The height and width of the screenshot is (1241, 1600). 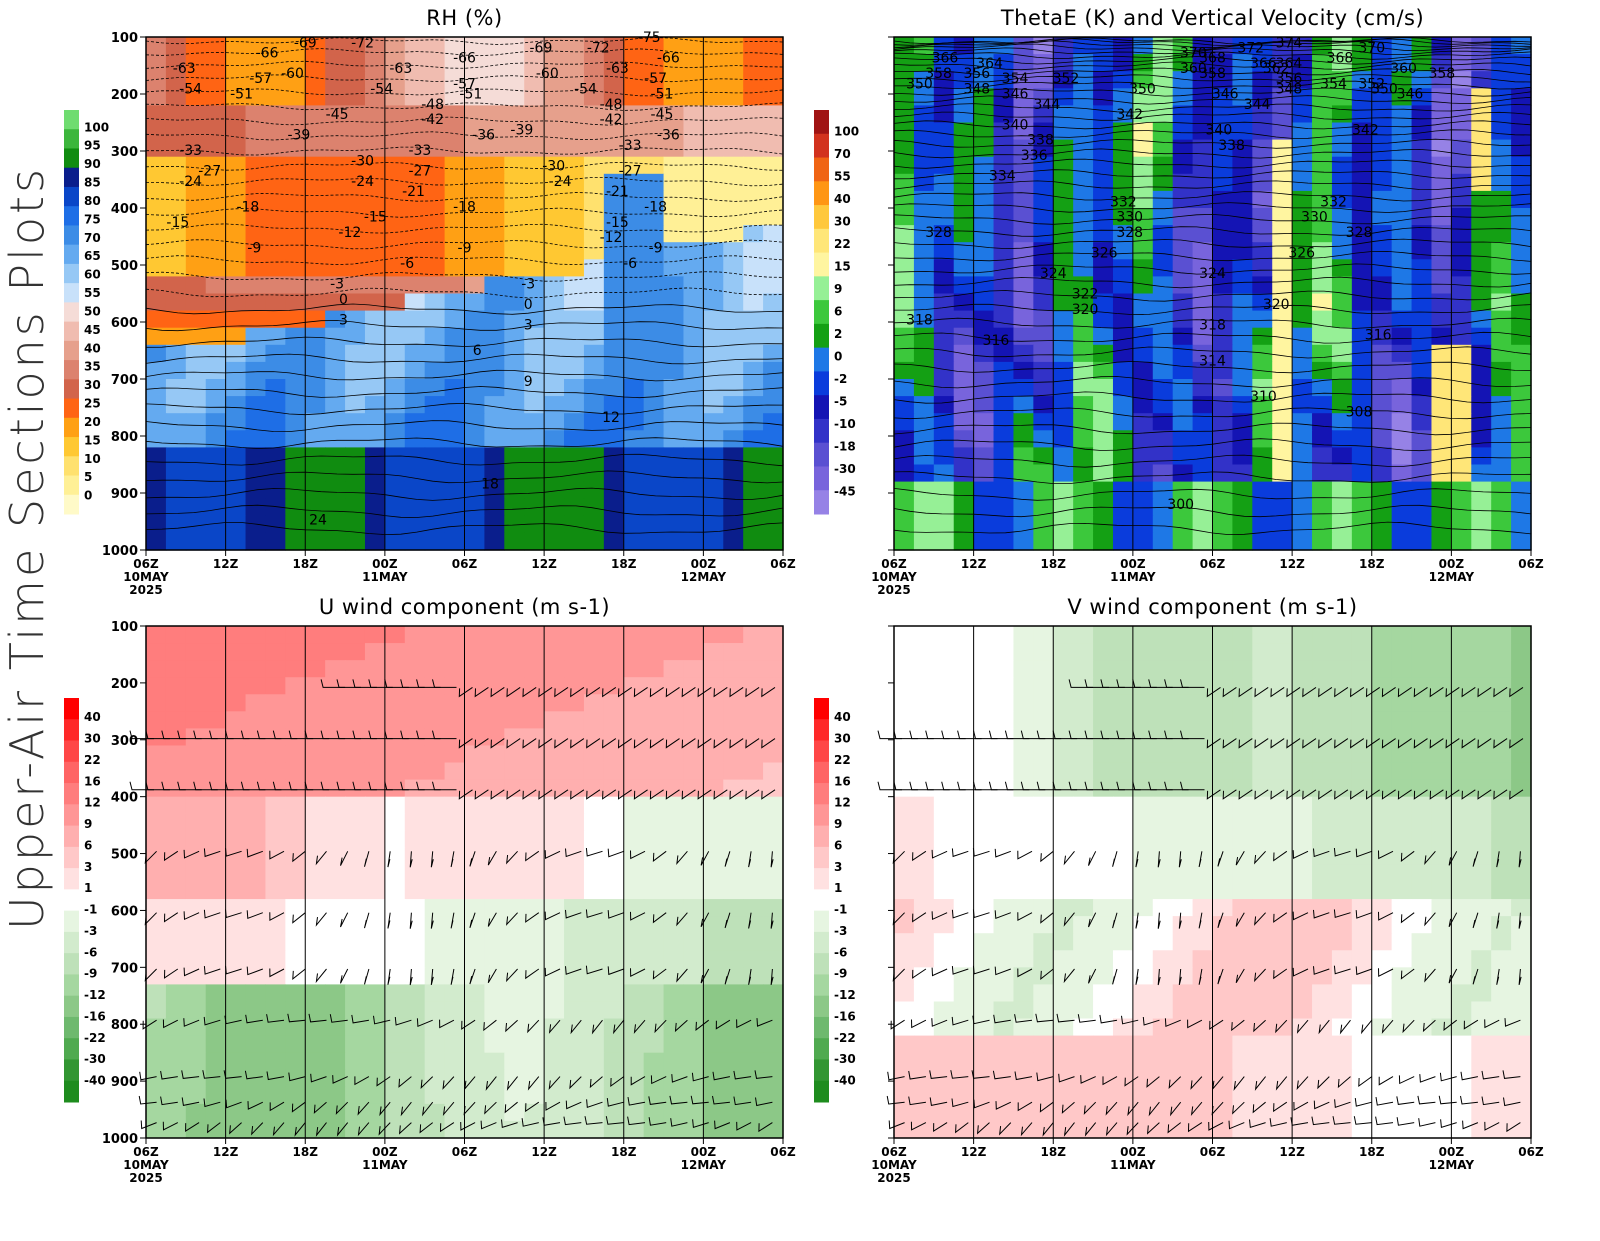 I want to click on v-colorbar-label: -40, so click(x=845, y=1081).